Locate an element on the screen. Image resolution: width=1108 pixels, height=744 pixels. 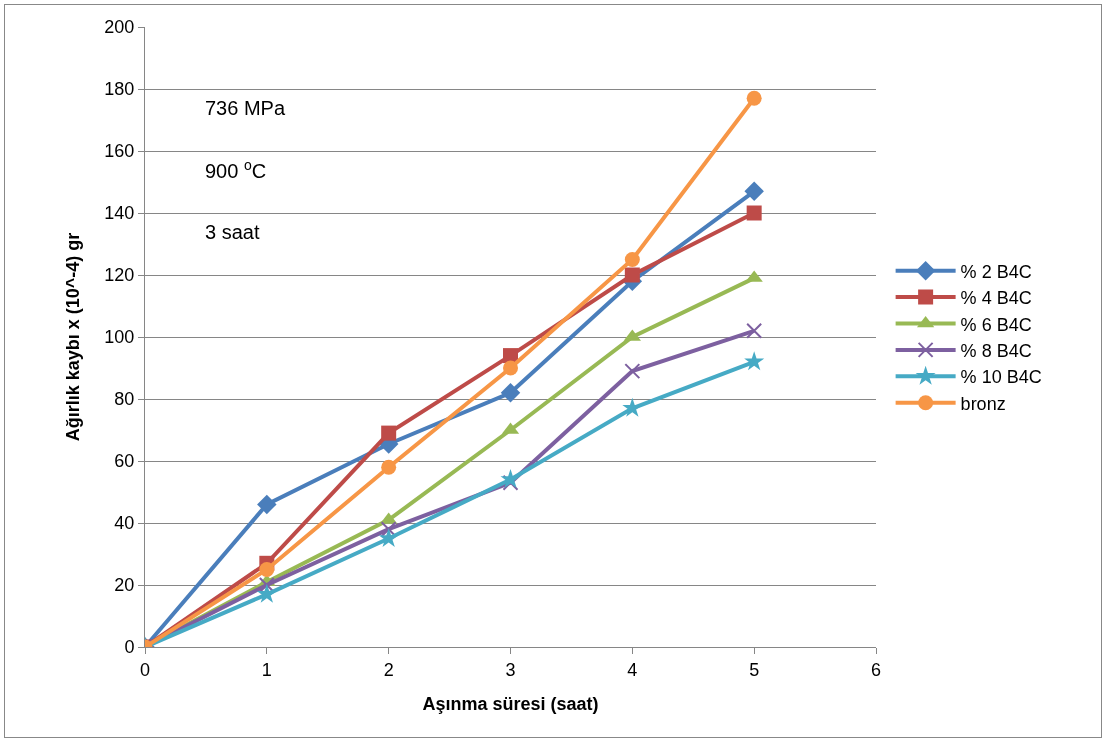
x-tick-label: 1 is located at coordinates (266, 669).